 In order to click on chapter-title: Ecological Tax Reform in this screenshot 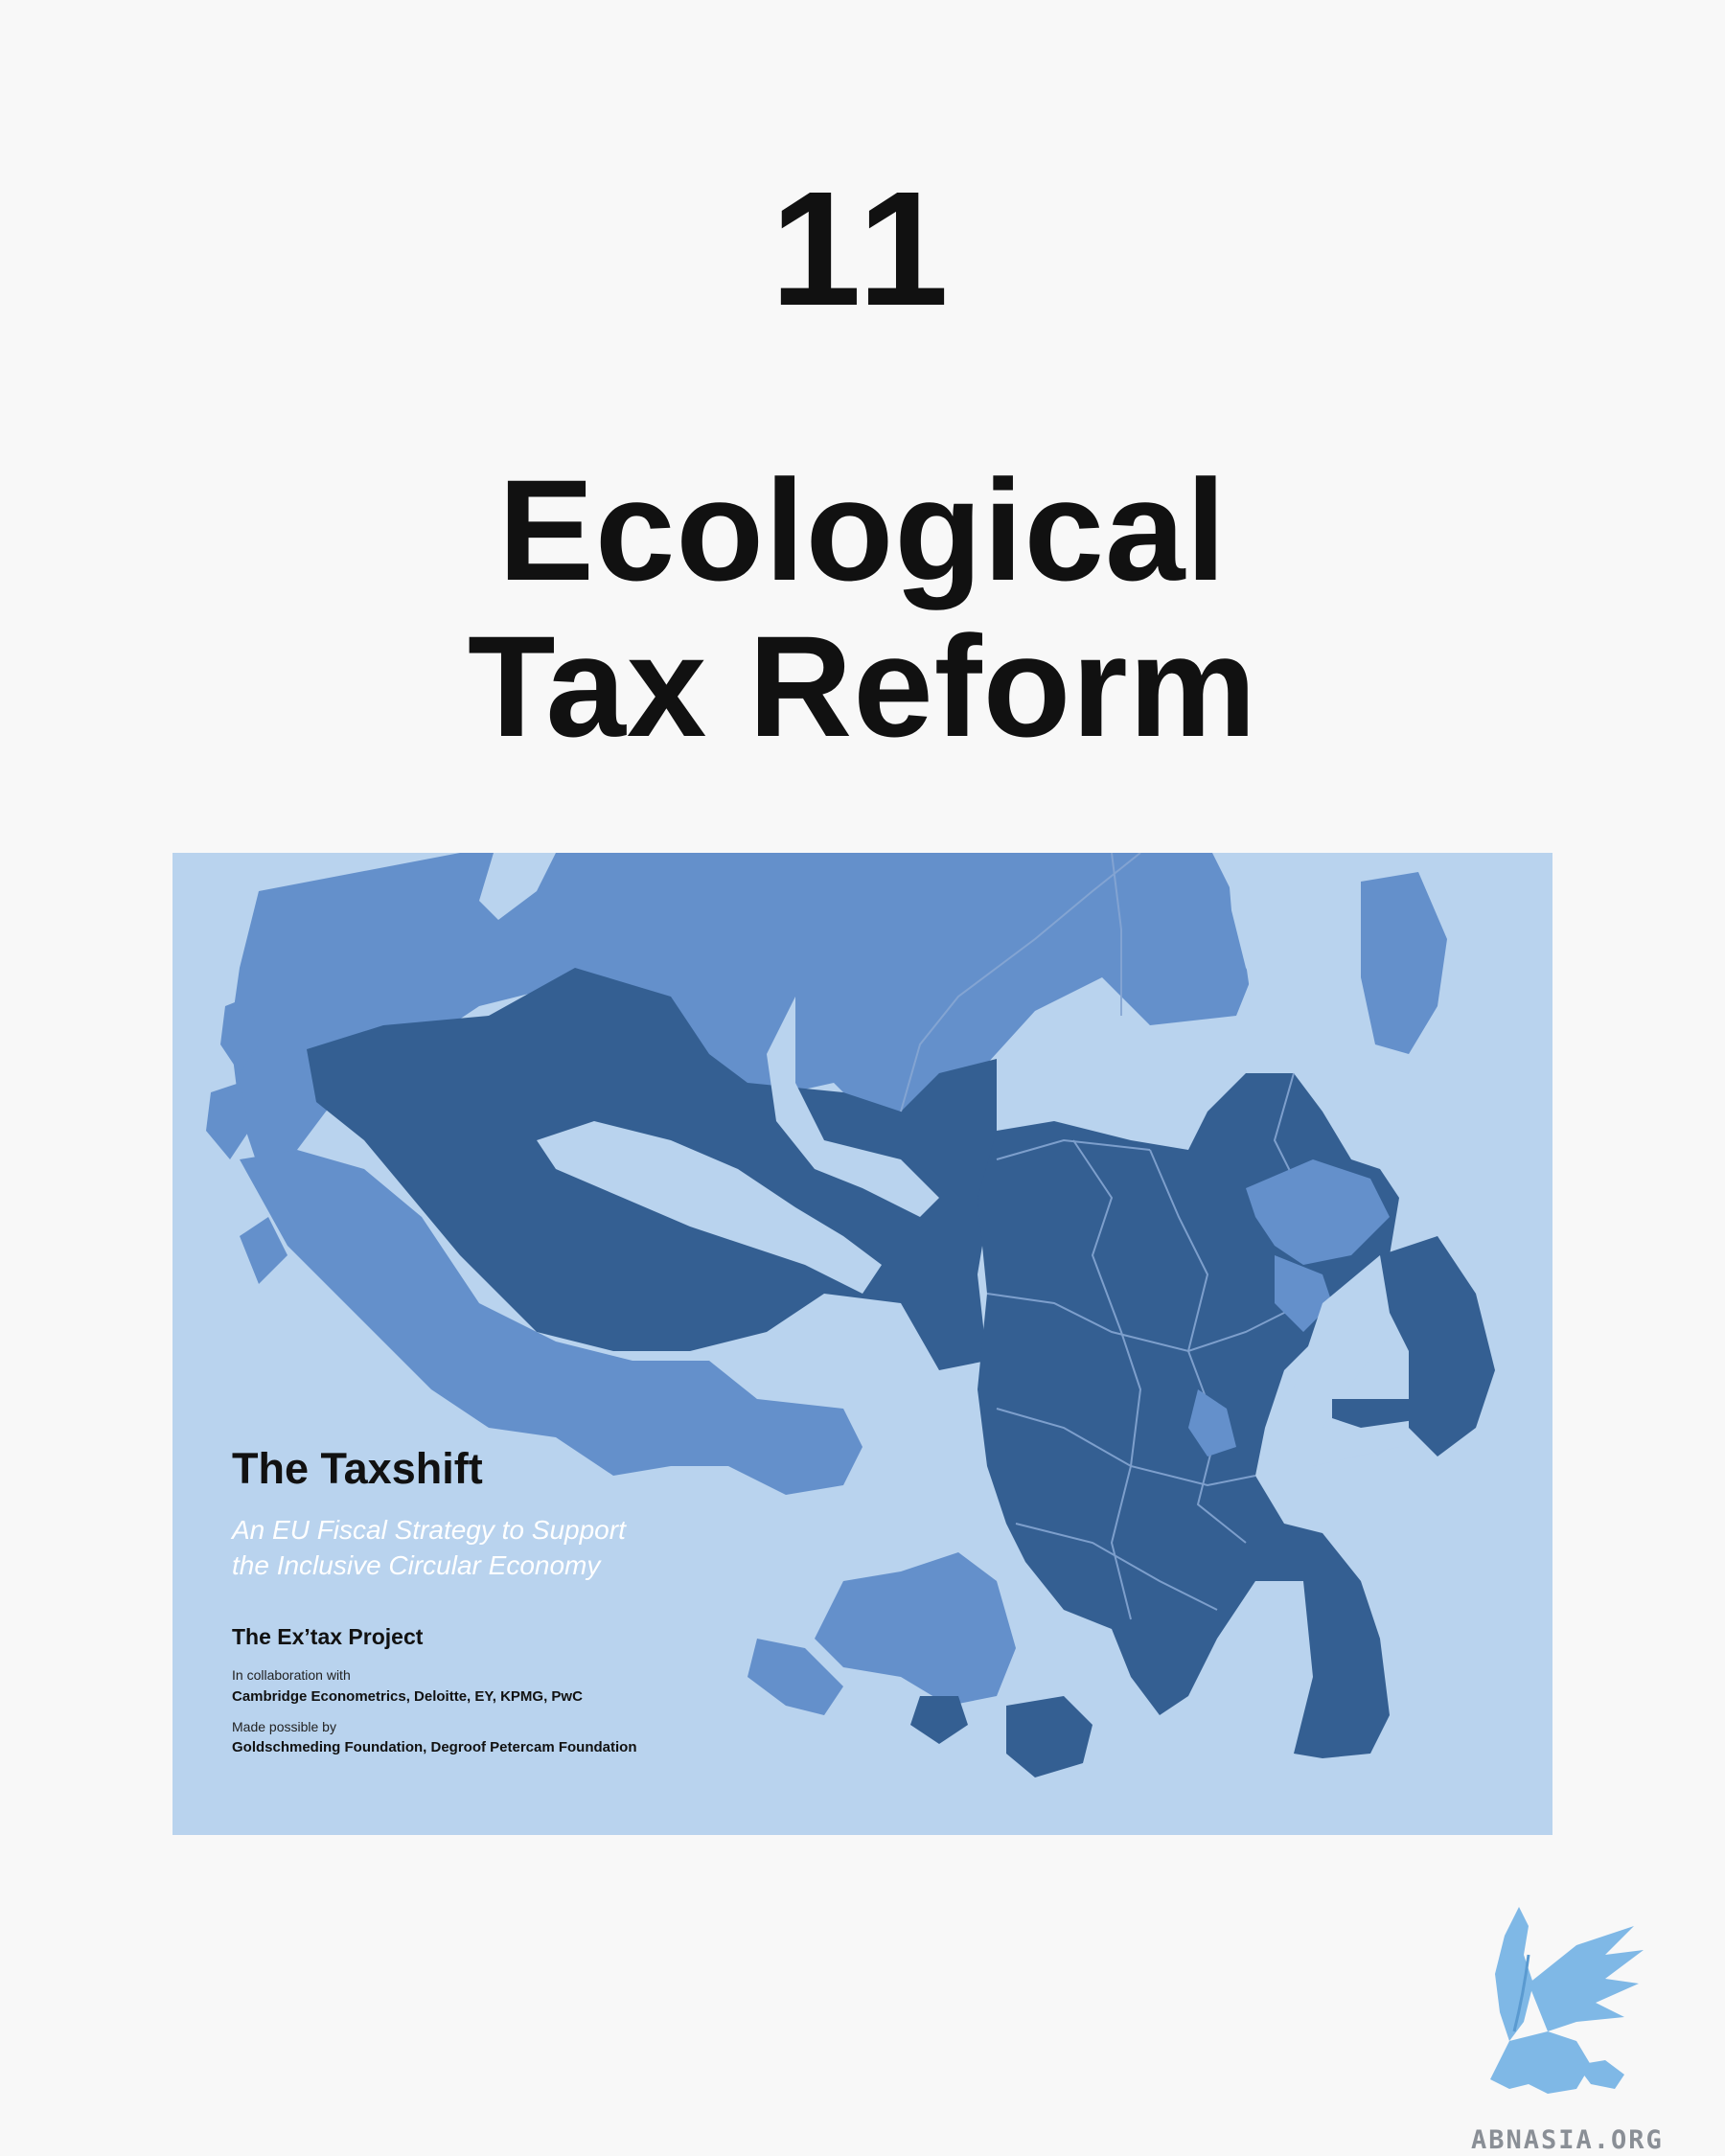, I will do `click(862, 608)`.